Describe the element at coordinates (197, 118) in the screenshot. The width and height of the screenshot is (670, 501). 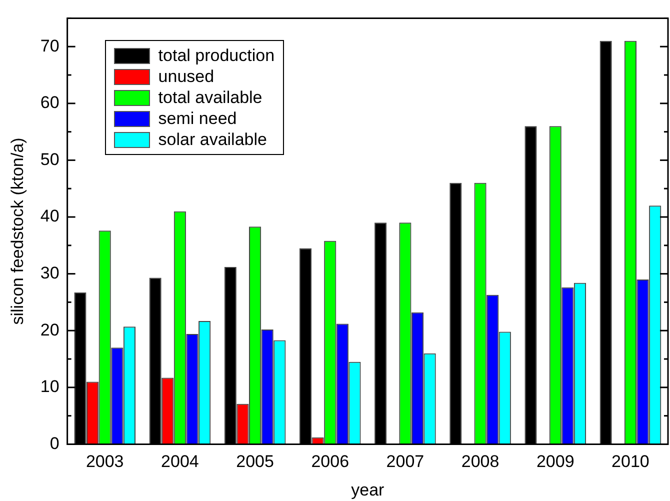
I see `legend-label: semi need` at that location.